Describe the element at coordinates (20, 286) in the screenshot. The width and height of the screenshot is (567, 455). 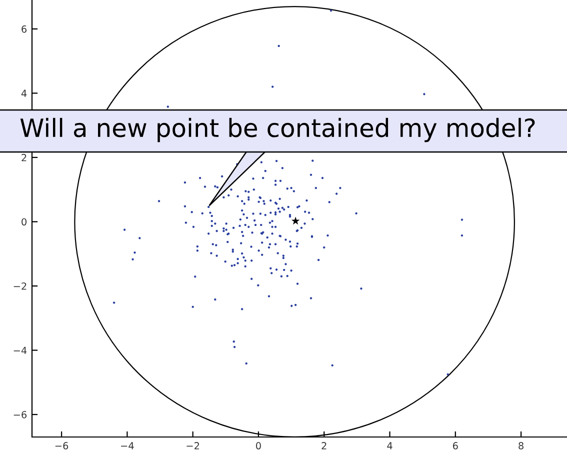
I see `y-tick-label: −2` at that location.